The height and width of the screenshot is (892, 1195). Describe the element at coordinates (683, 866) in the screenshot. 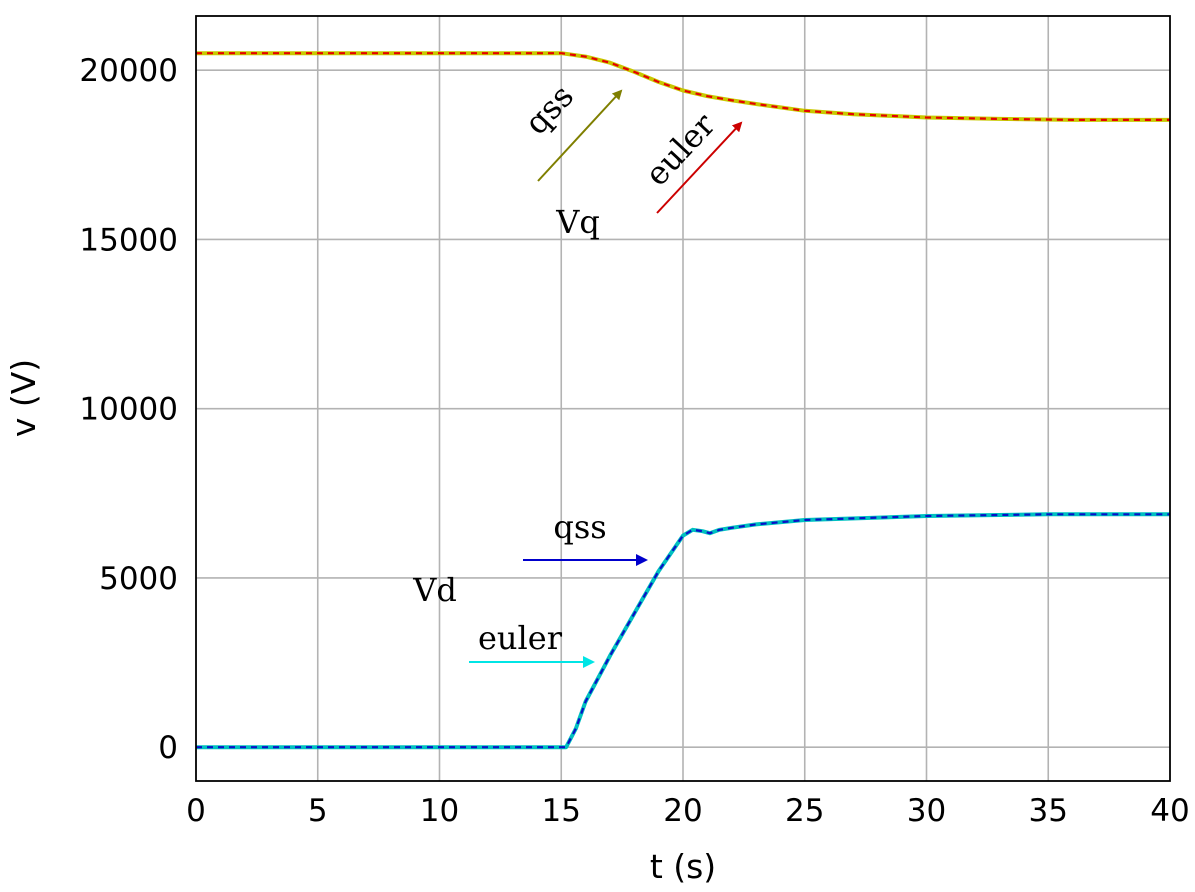

I see `x-axis-label: t (s)` at that location.